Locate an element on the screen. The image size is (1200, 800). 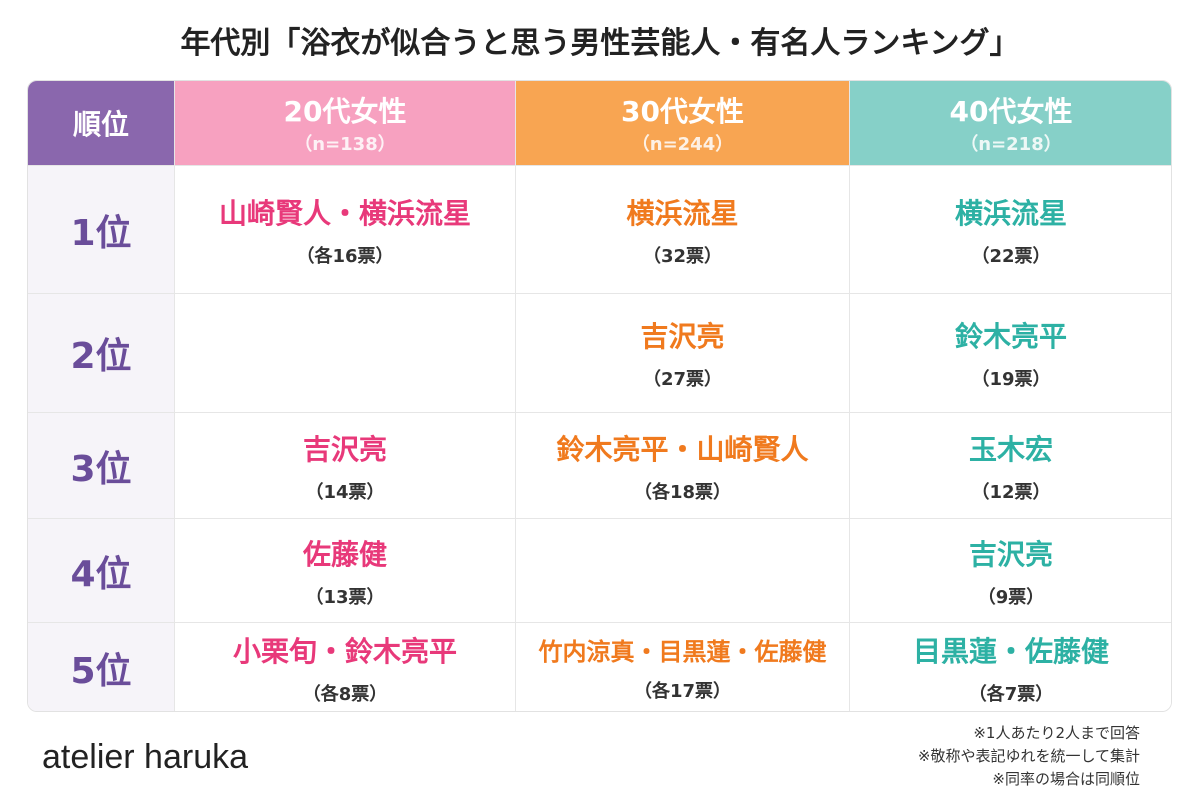
footnote: ※同率の場合は同順位 is located at coordinates (1066, 779).